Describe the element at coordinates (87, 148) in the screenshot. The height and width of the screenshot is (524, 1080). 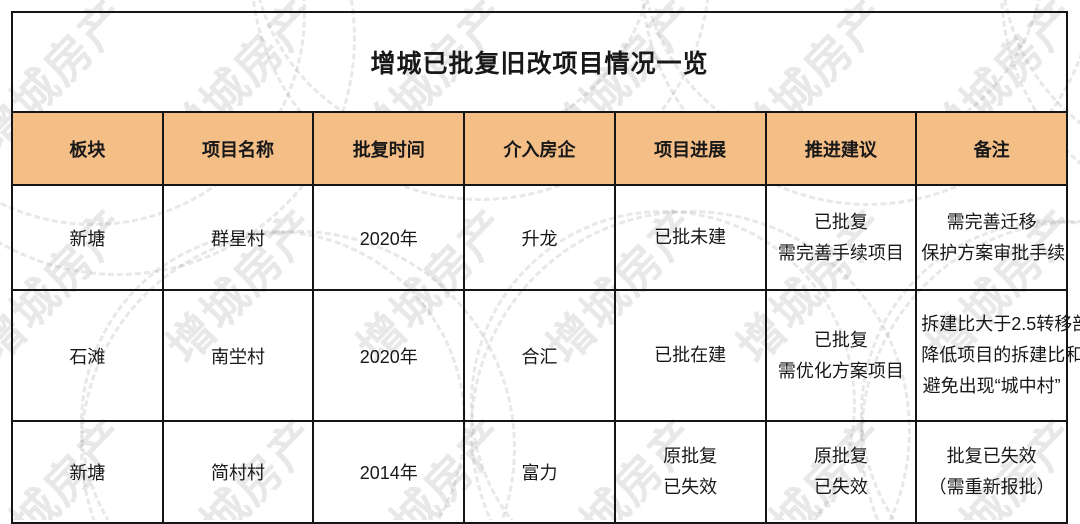
I see `column-header-block: 板块` at that location.